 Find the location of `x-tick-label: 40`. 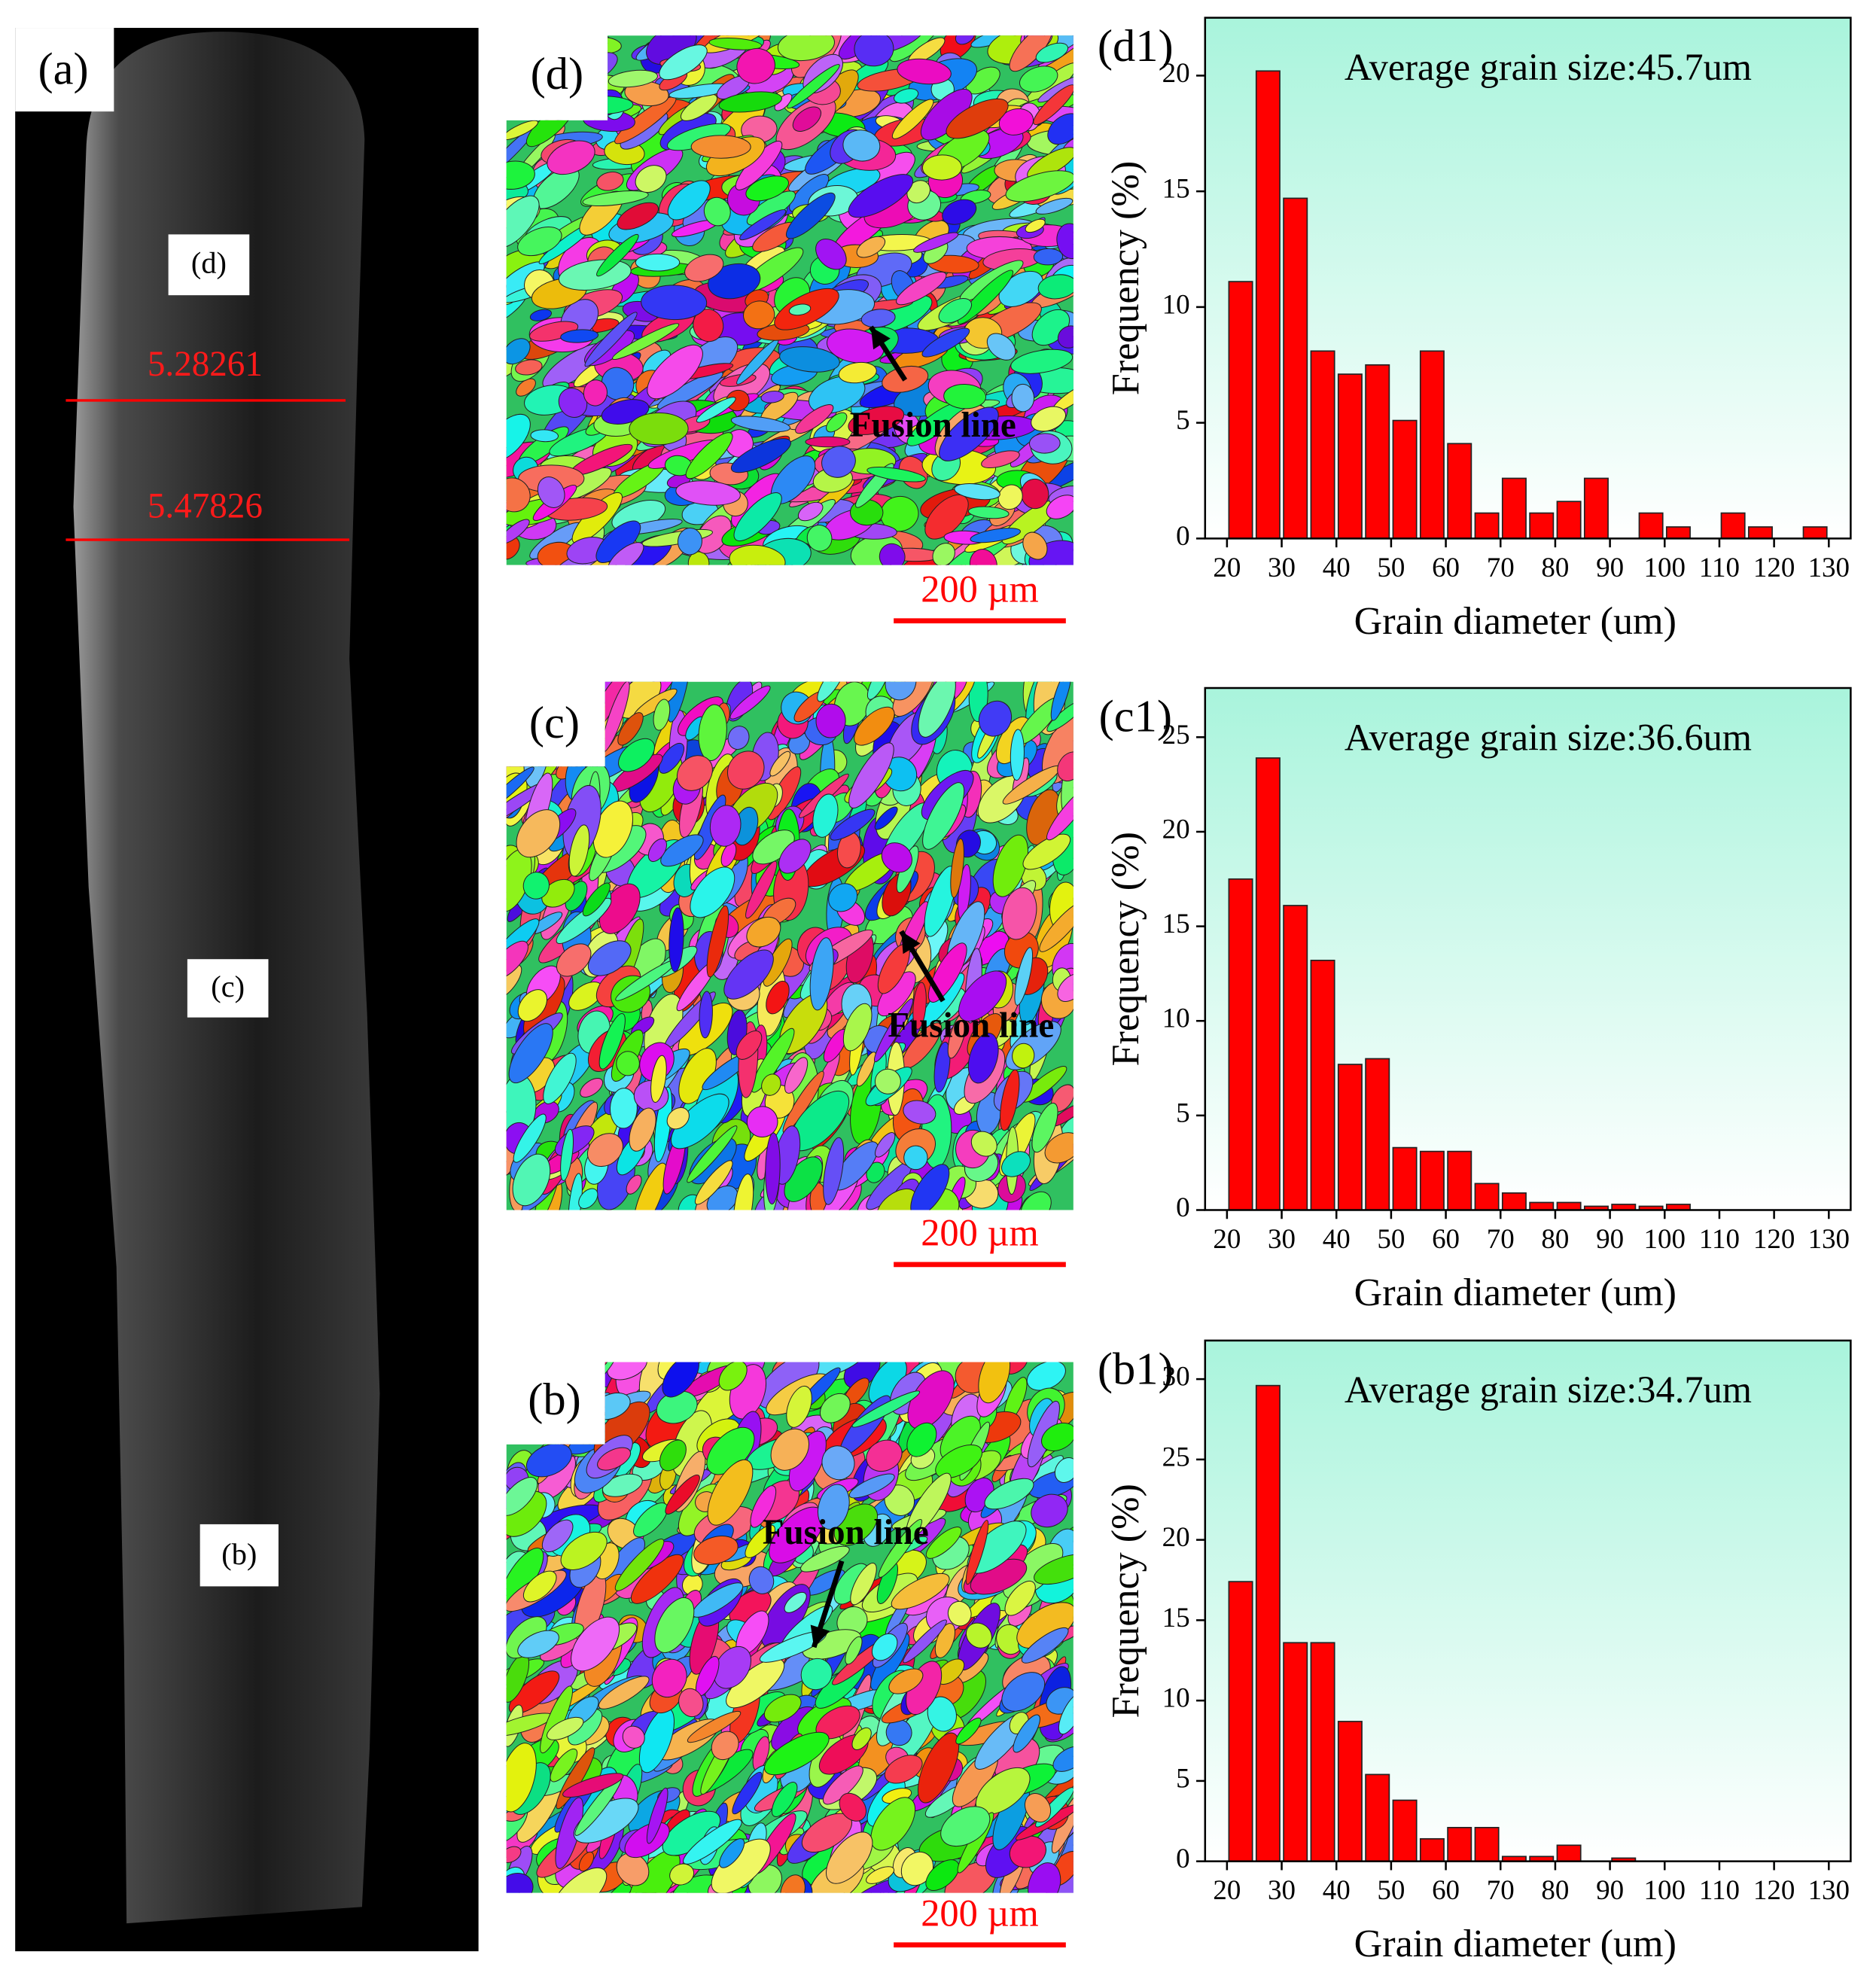

x-tick-label: 40 is located at coordinates (1337, 568).